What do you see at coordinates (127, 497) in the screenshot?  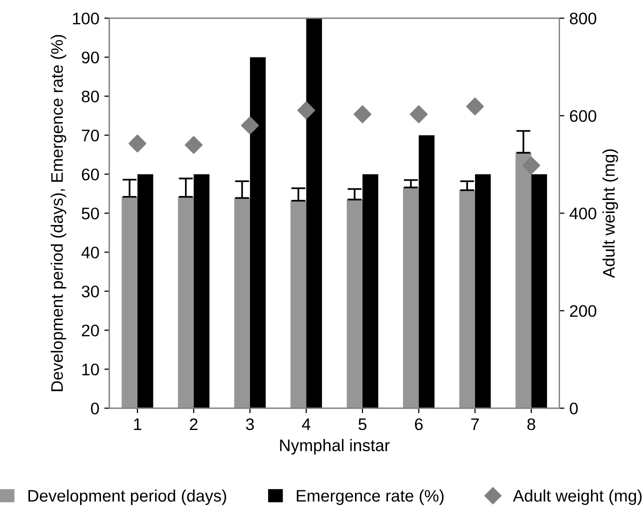 I see `legend-label: Development period (days)` at bounding box center [127, 497].